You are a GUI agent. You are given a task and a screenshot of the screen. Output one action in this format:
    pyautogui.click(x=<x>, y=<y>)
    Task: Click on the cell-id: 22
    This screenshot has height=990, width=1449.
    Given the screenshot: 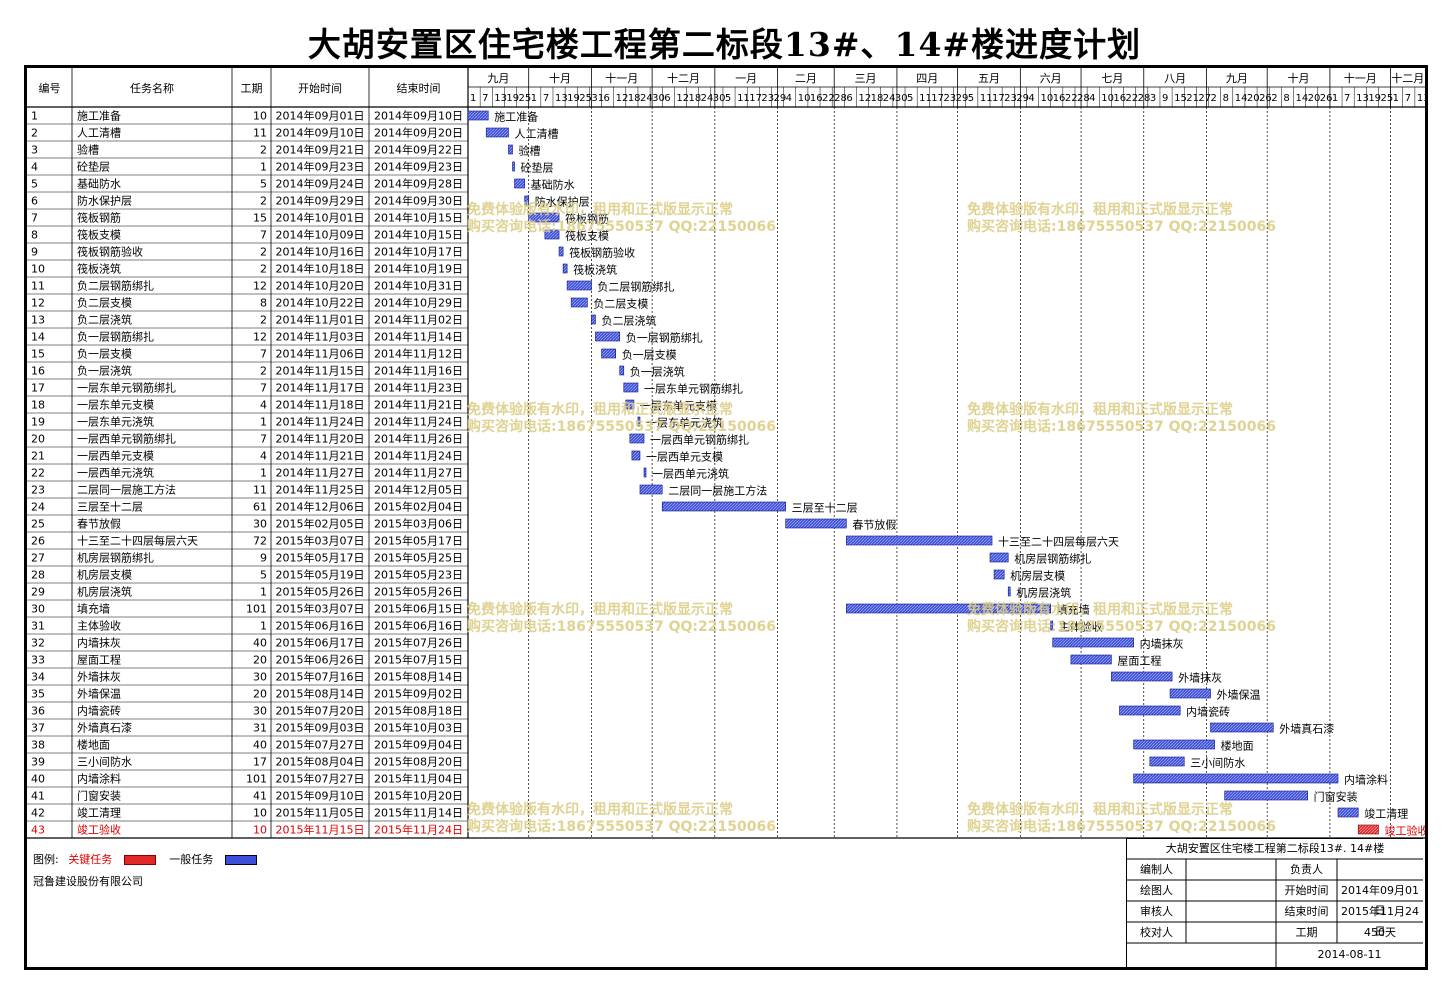 What is the action you would take?
    pyautogui.click(x=38, y=473)
    